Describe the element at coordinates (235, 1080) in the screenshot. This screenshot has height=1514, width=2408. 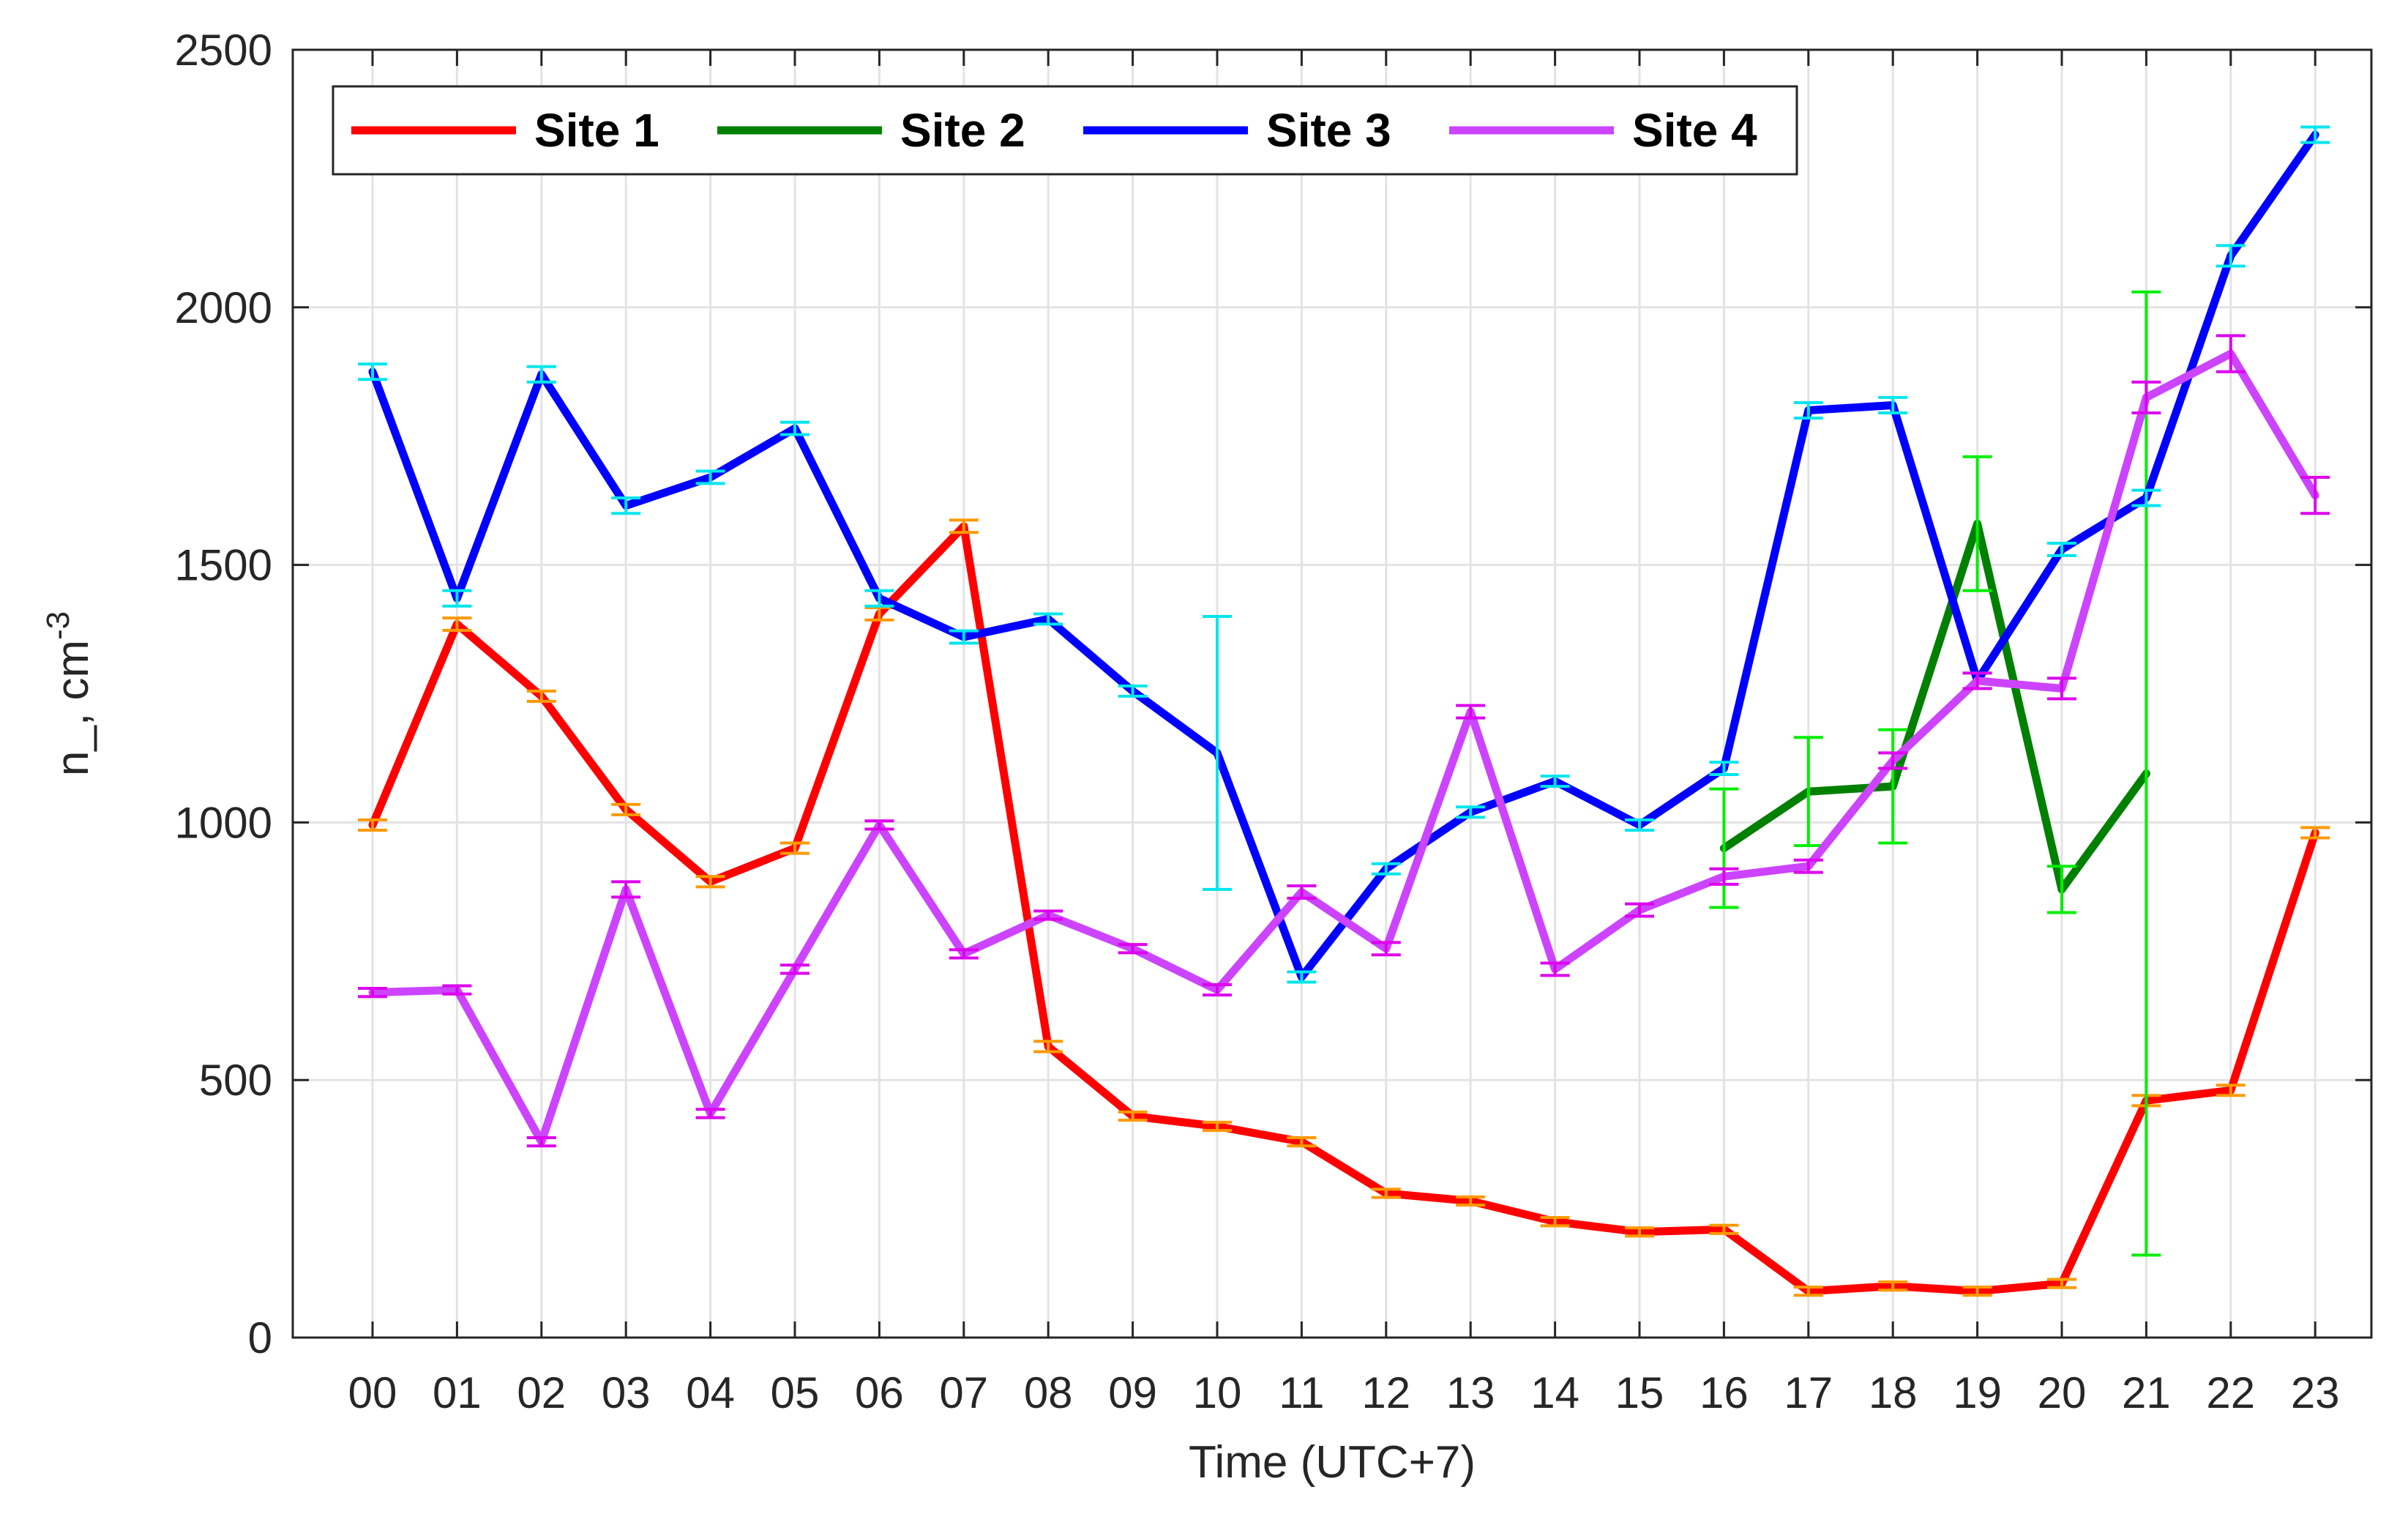
I see `y-tick-label: 500` at that location.